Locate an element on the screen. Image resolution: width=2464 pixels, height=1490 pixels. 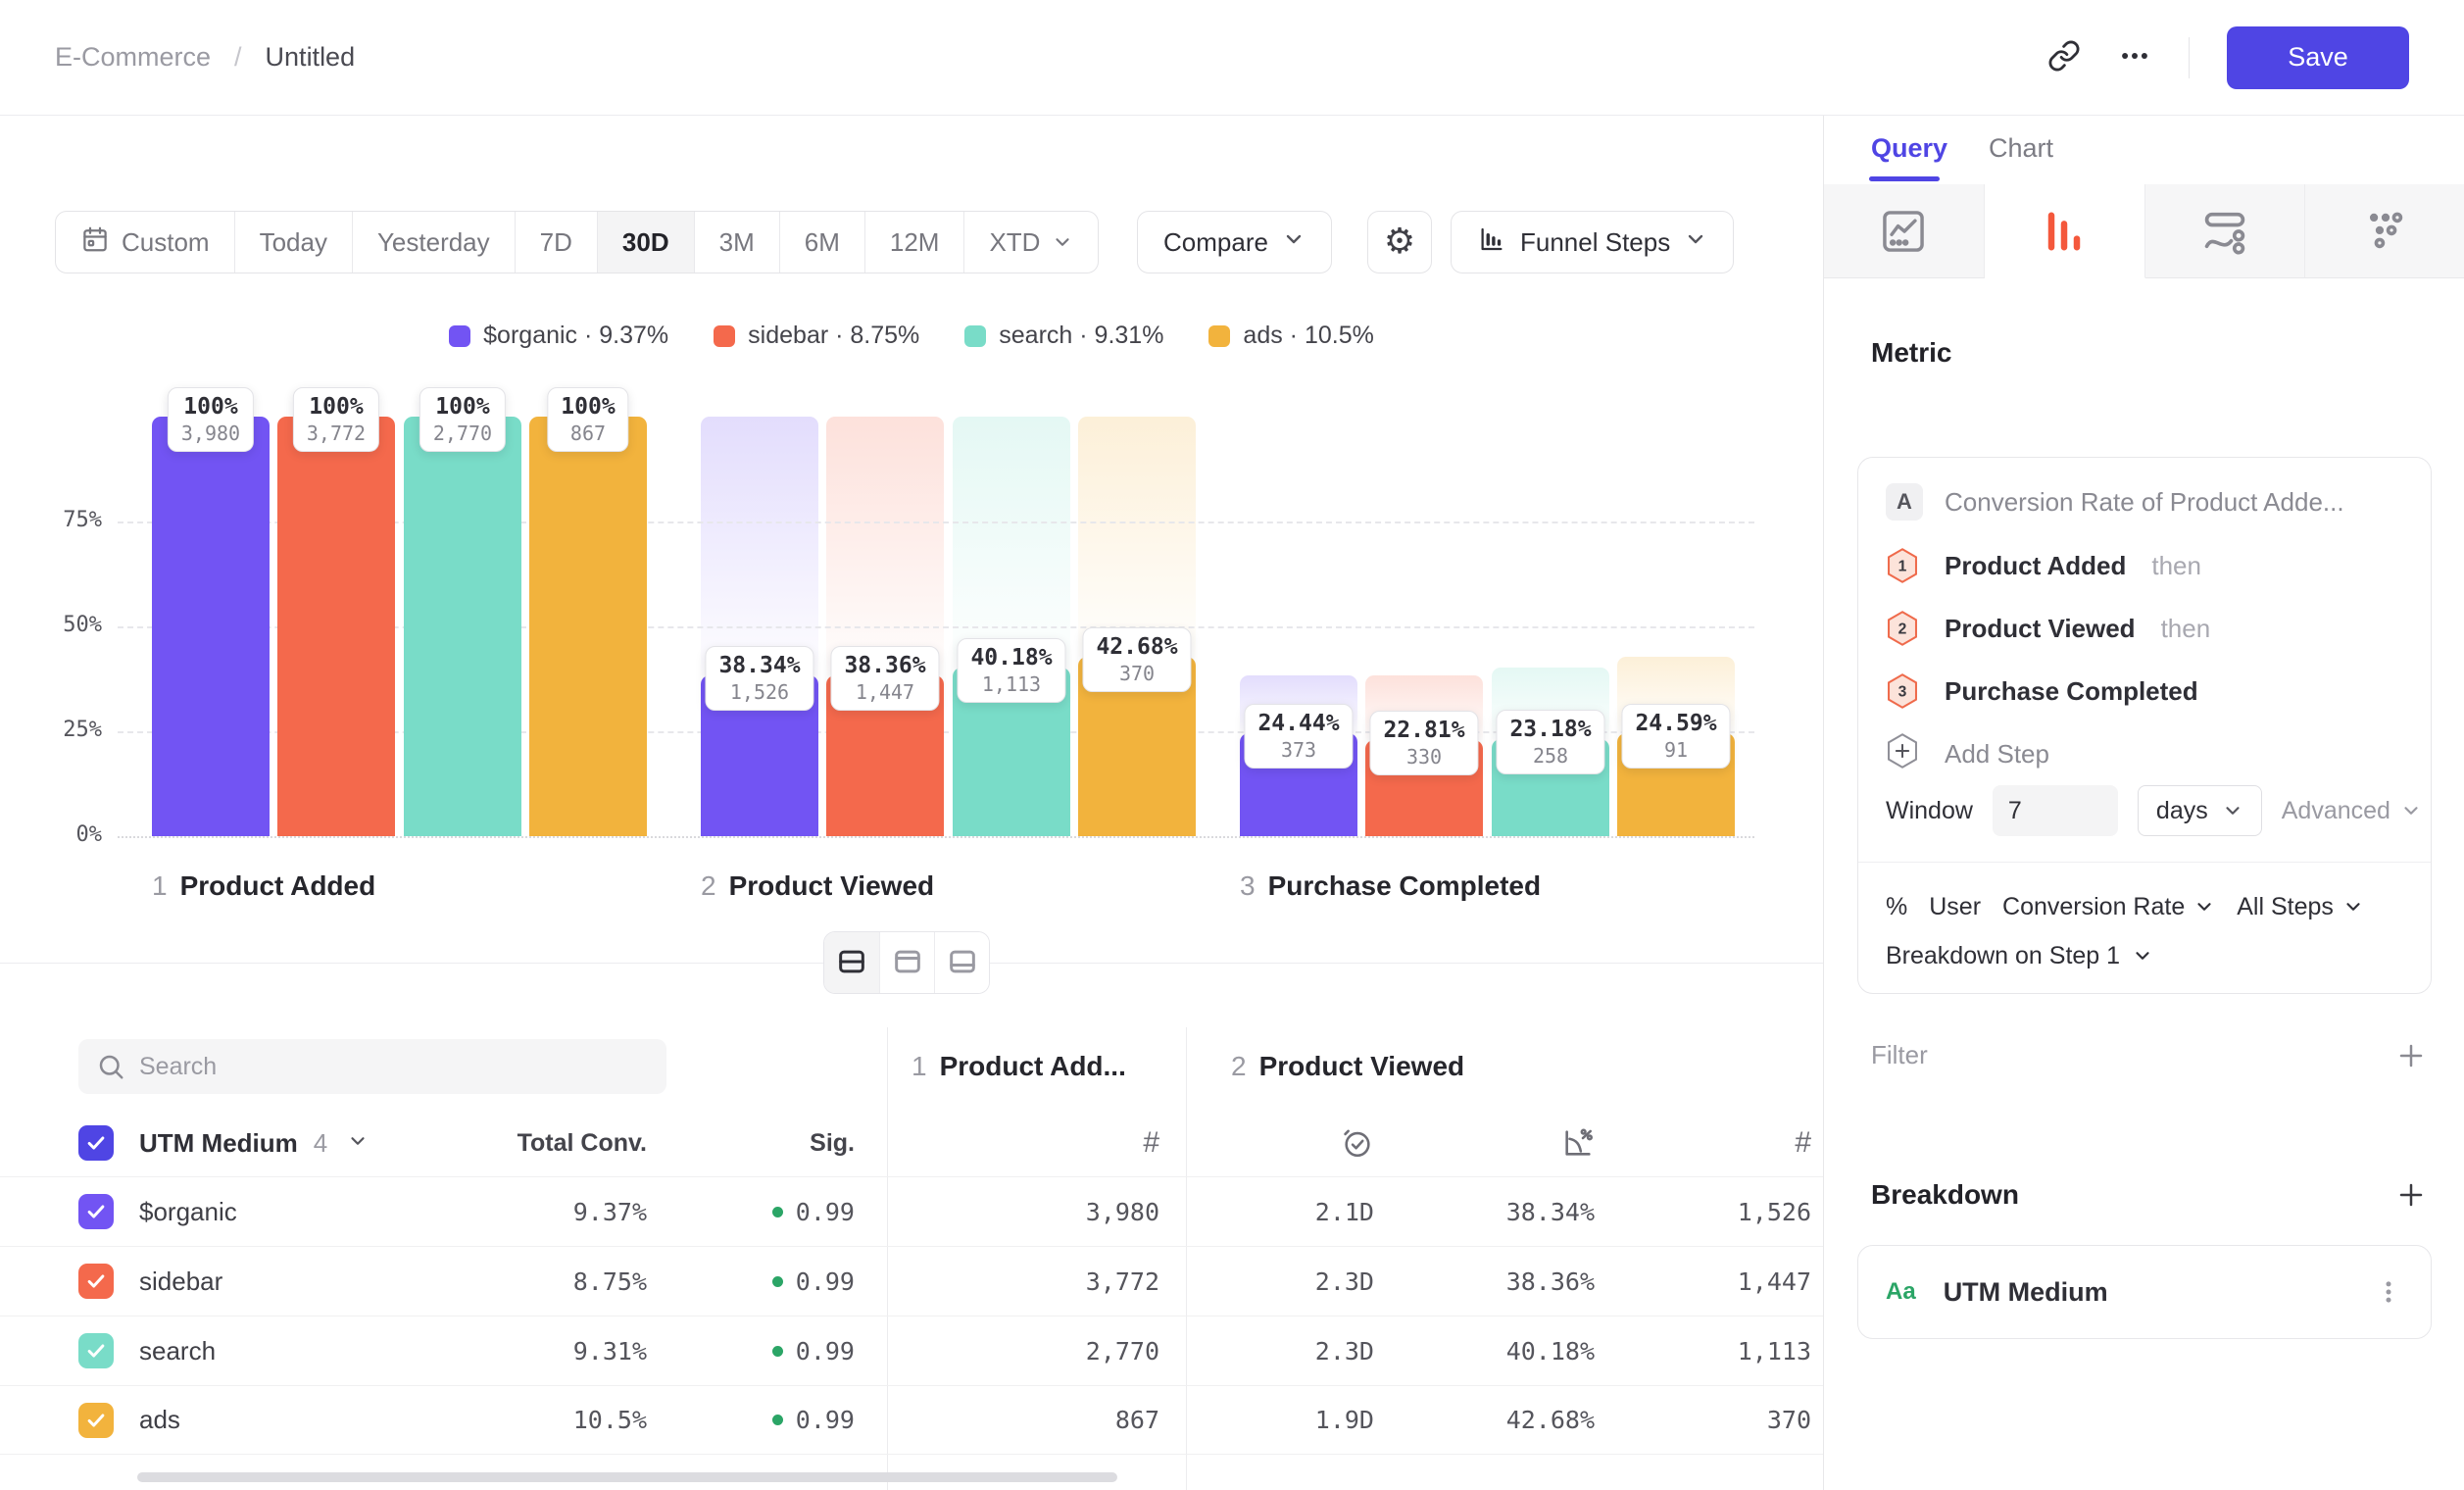
table-row-sidebar: sidebar 8.75% 0.99 3,772 2.3D 38.36% 1,447 is located at coordinates (912, 1281).